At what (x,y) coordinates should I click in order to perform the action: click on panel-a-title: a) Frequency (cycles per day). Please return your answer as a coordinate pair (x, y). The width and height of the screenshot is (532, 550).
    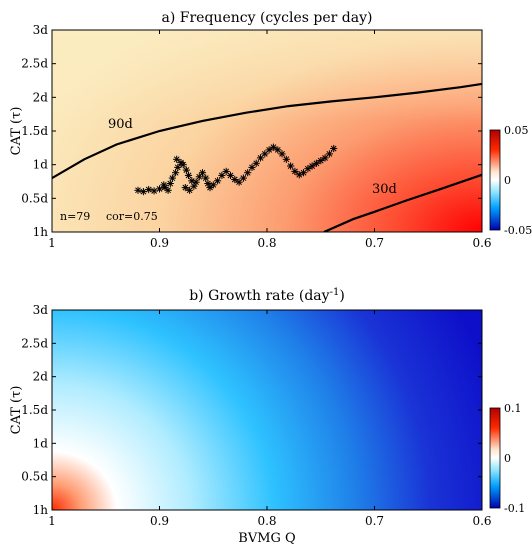
    Looking at the image, I should click on (267, 18).